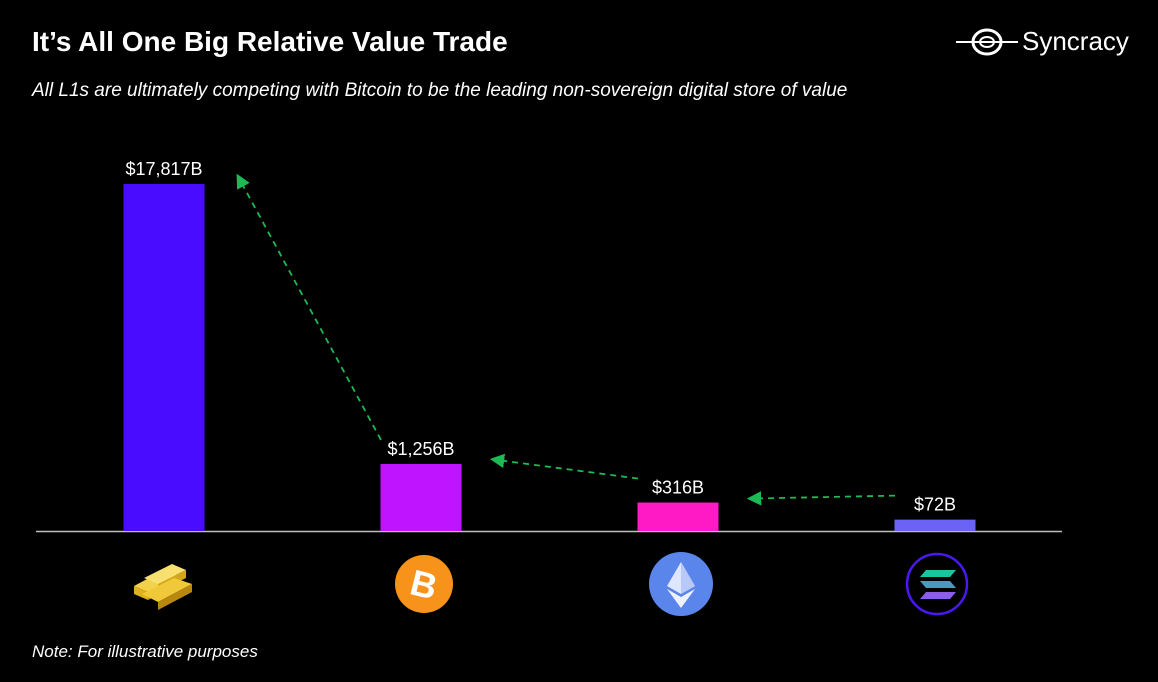  What do you see at coordinates (421, 497) in the screenshot?
I see `bar-bitcoin` at bounding box center [421, 497].